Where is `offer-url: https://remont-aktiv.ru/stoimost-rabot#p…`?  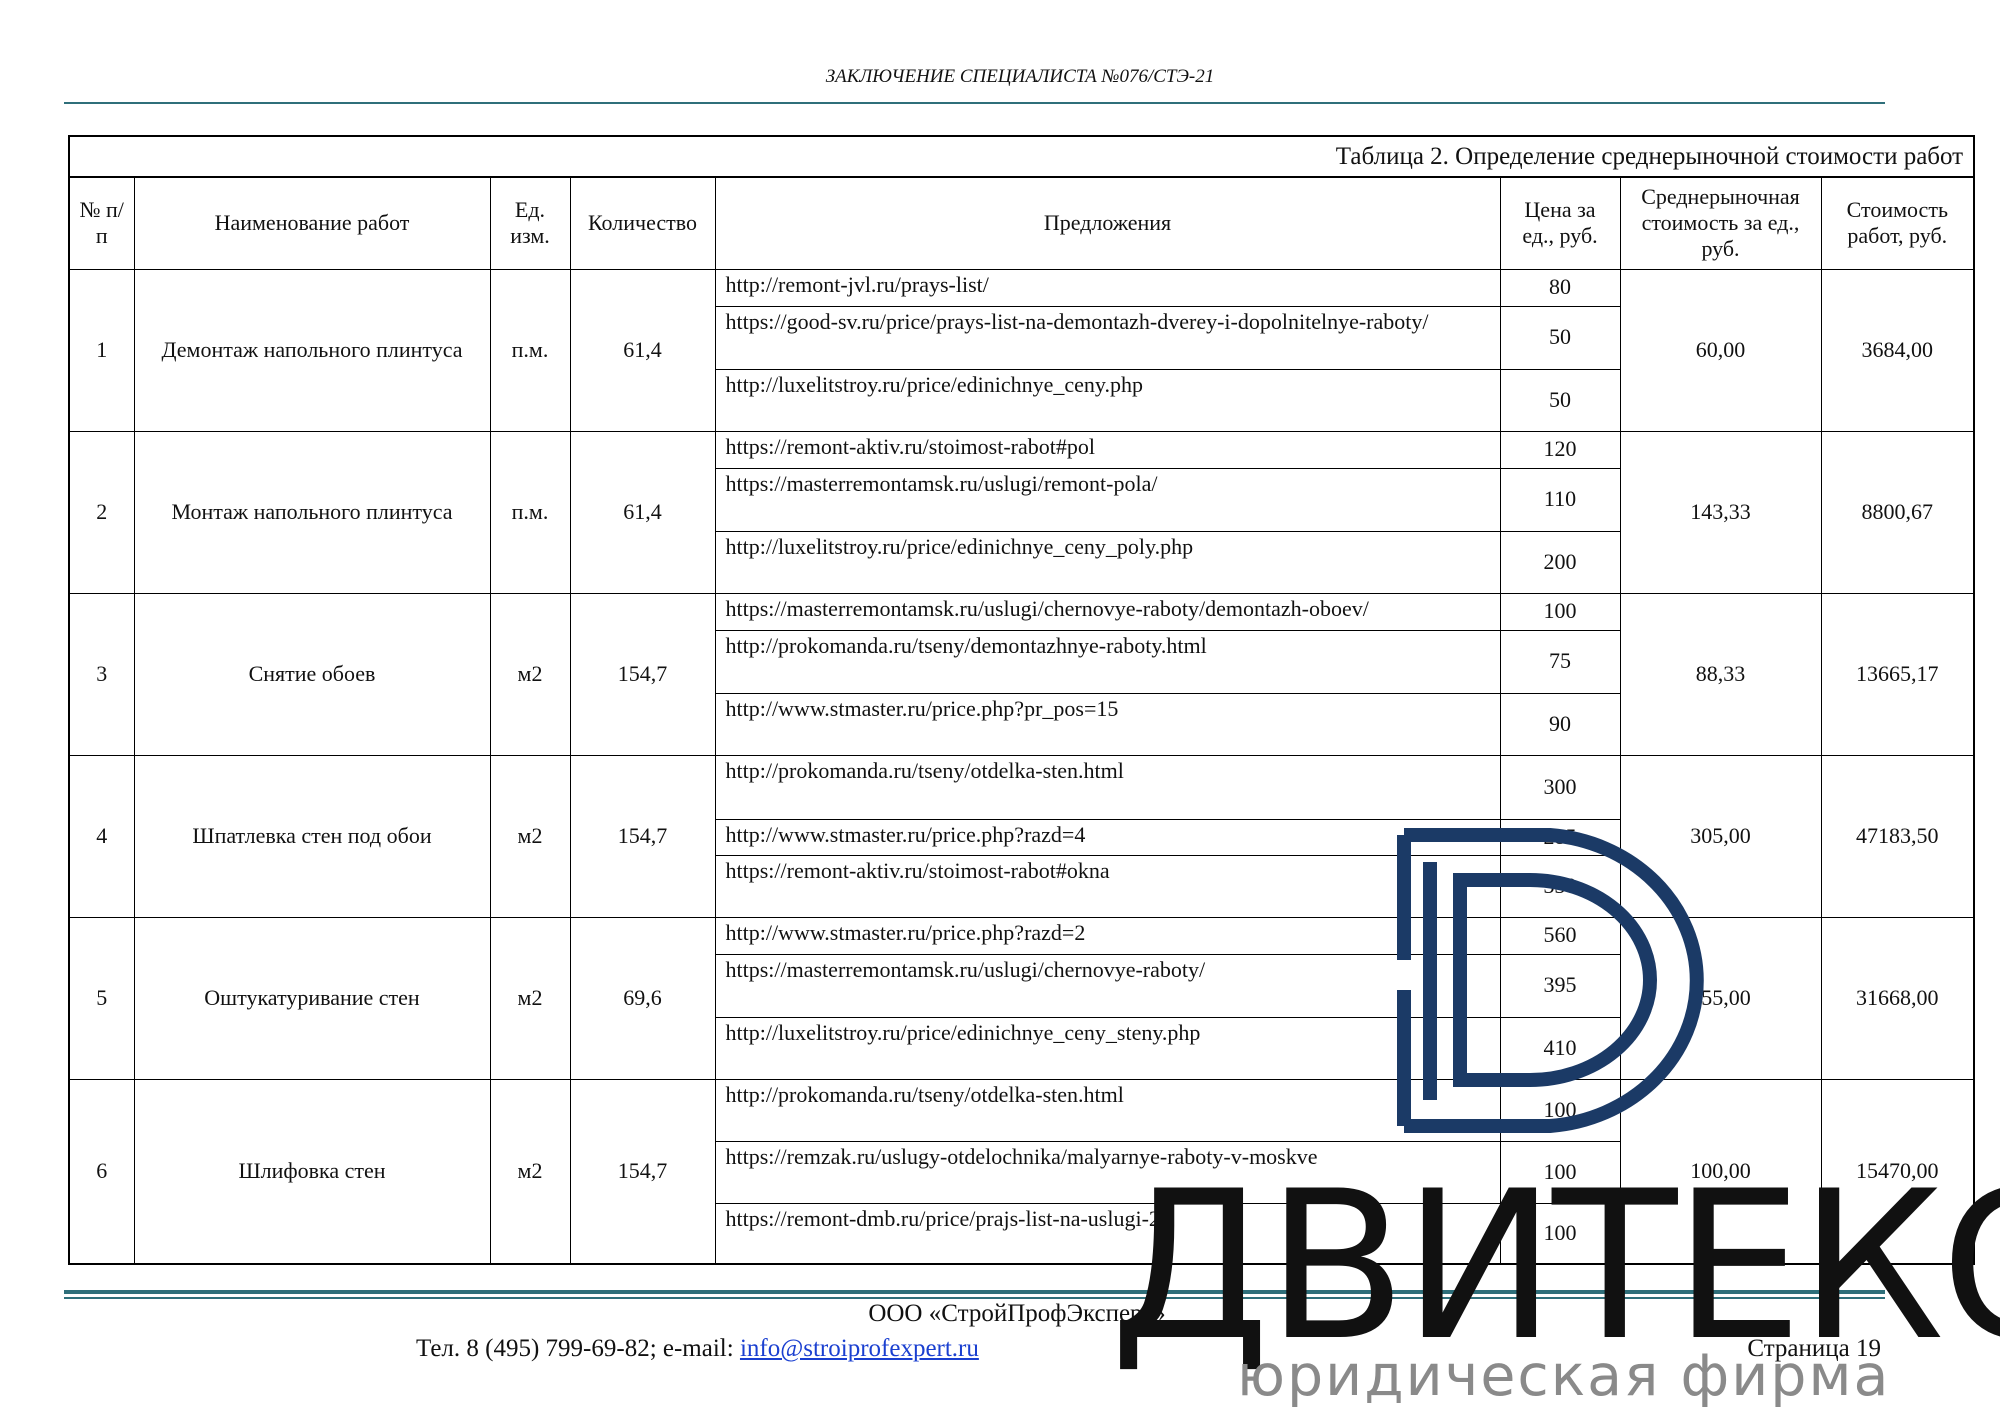 offer-url: https://remont-aktiv.ru/stoimost-rabot#p… is located at coordinates (1107, 449).